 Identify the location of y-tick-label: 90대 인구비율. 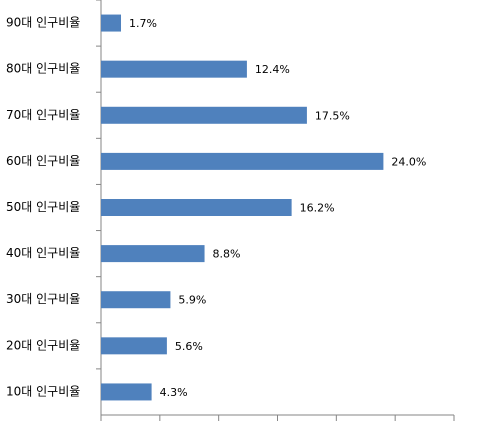
(43, 23).